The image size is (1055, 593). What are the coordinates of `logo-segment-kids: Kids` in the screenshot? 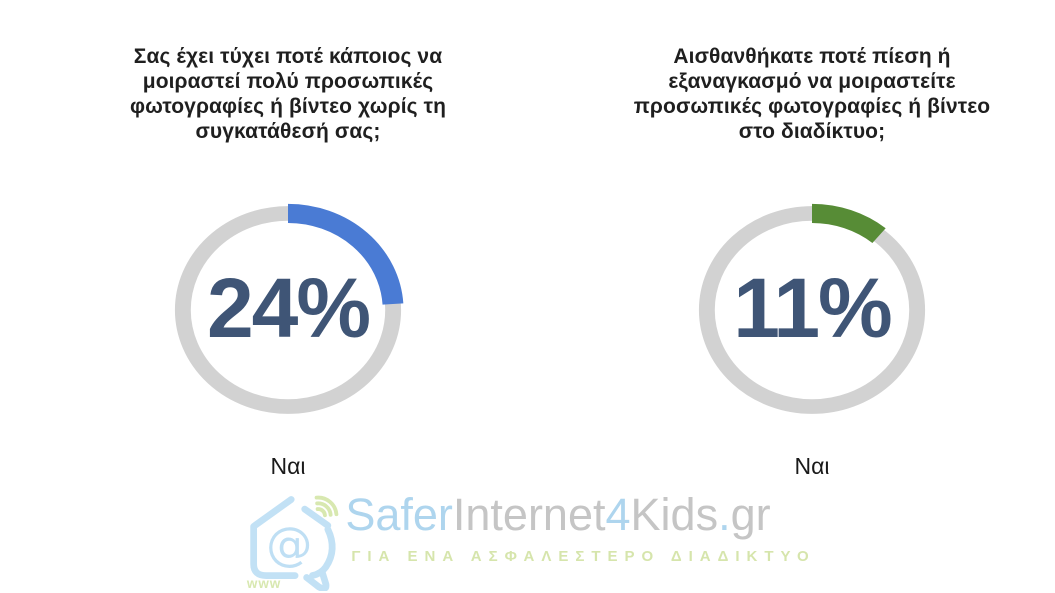 It's located at (674, 514).